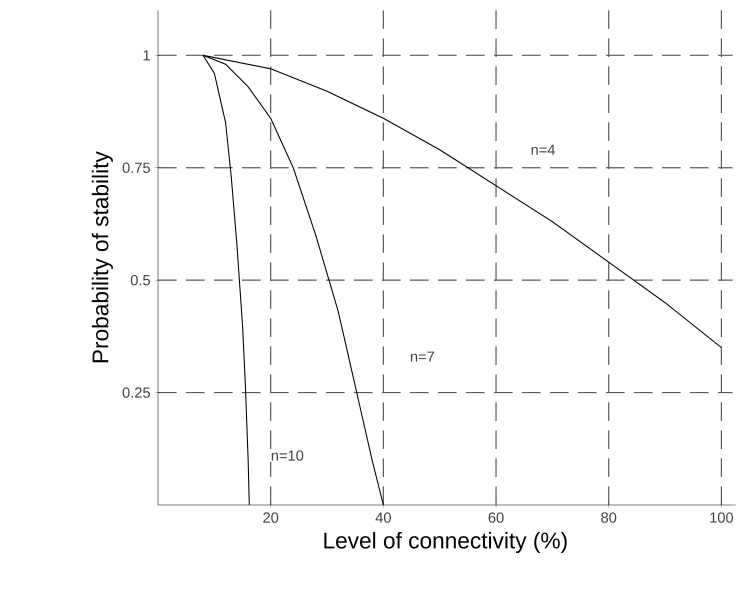 The width and height of the screenshot is (736, 615). What do you see at coordinates (270, 517) in the screenshot?
I see `x-tick-label: 20` at bounding box center [270, 517].